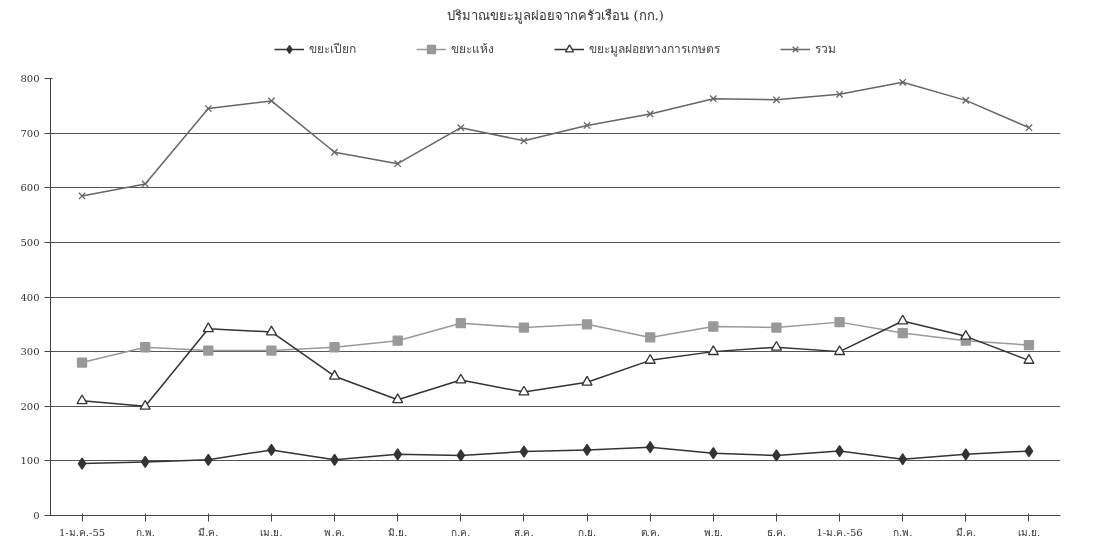 Image resolution: width=1104 pixels, height=558 pixels. Describe the element at coordinates (332, 49) in the screenshot. I see `legend-label: ขยะเปียก` at that location.